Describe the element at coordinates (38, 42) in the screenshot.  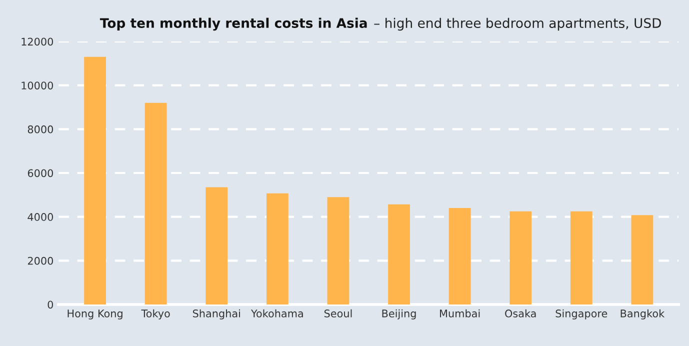
I see `y-tick-label: 12000` at that location.